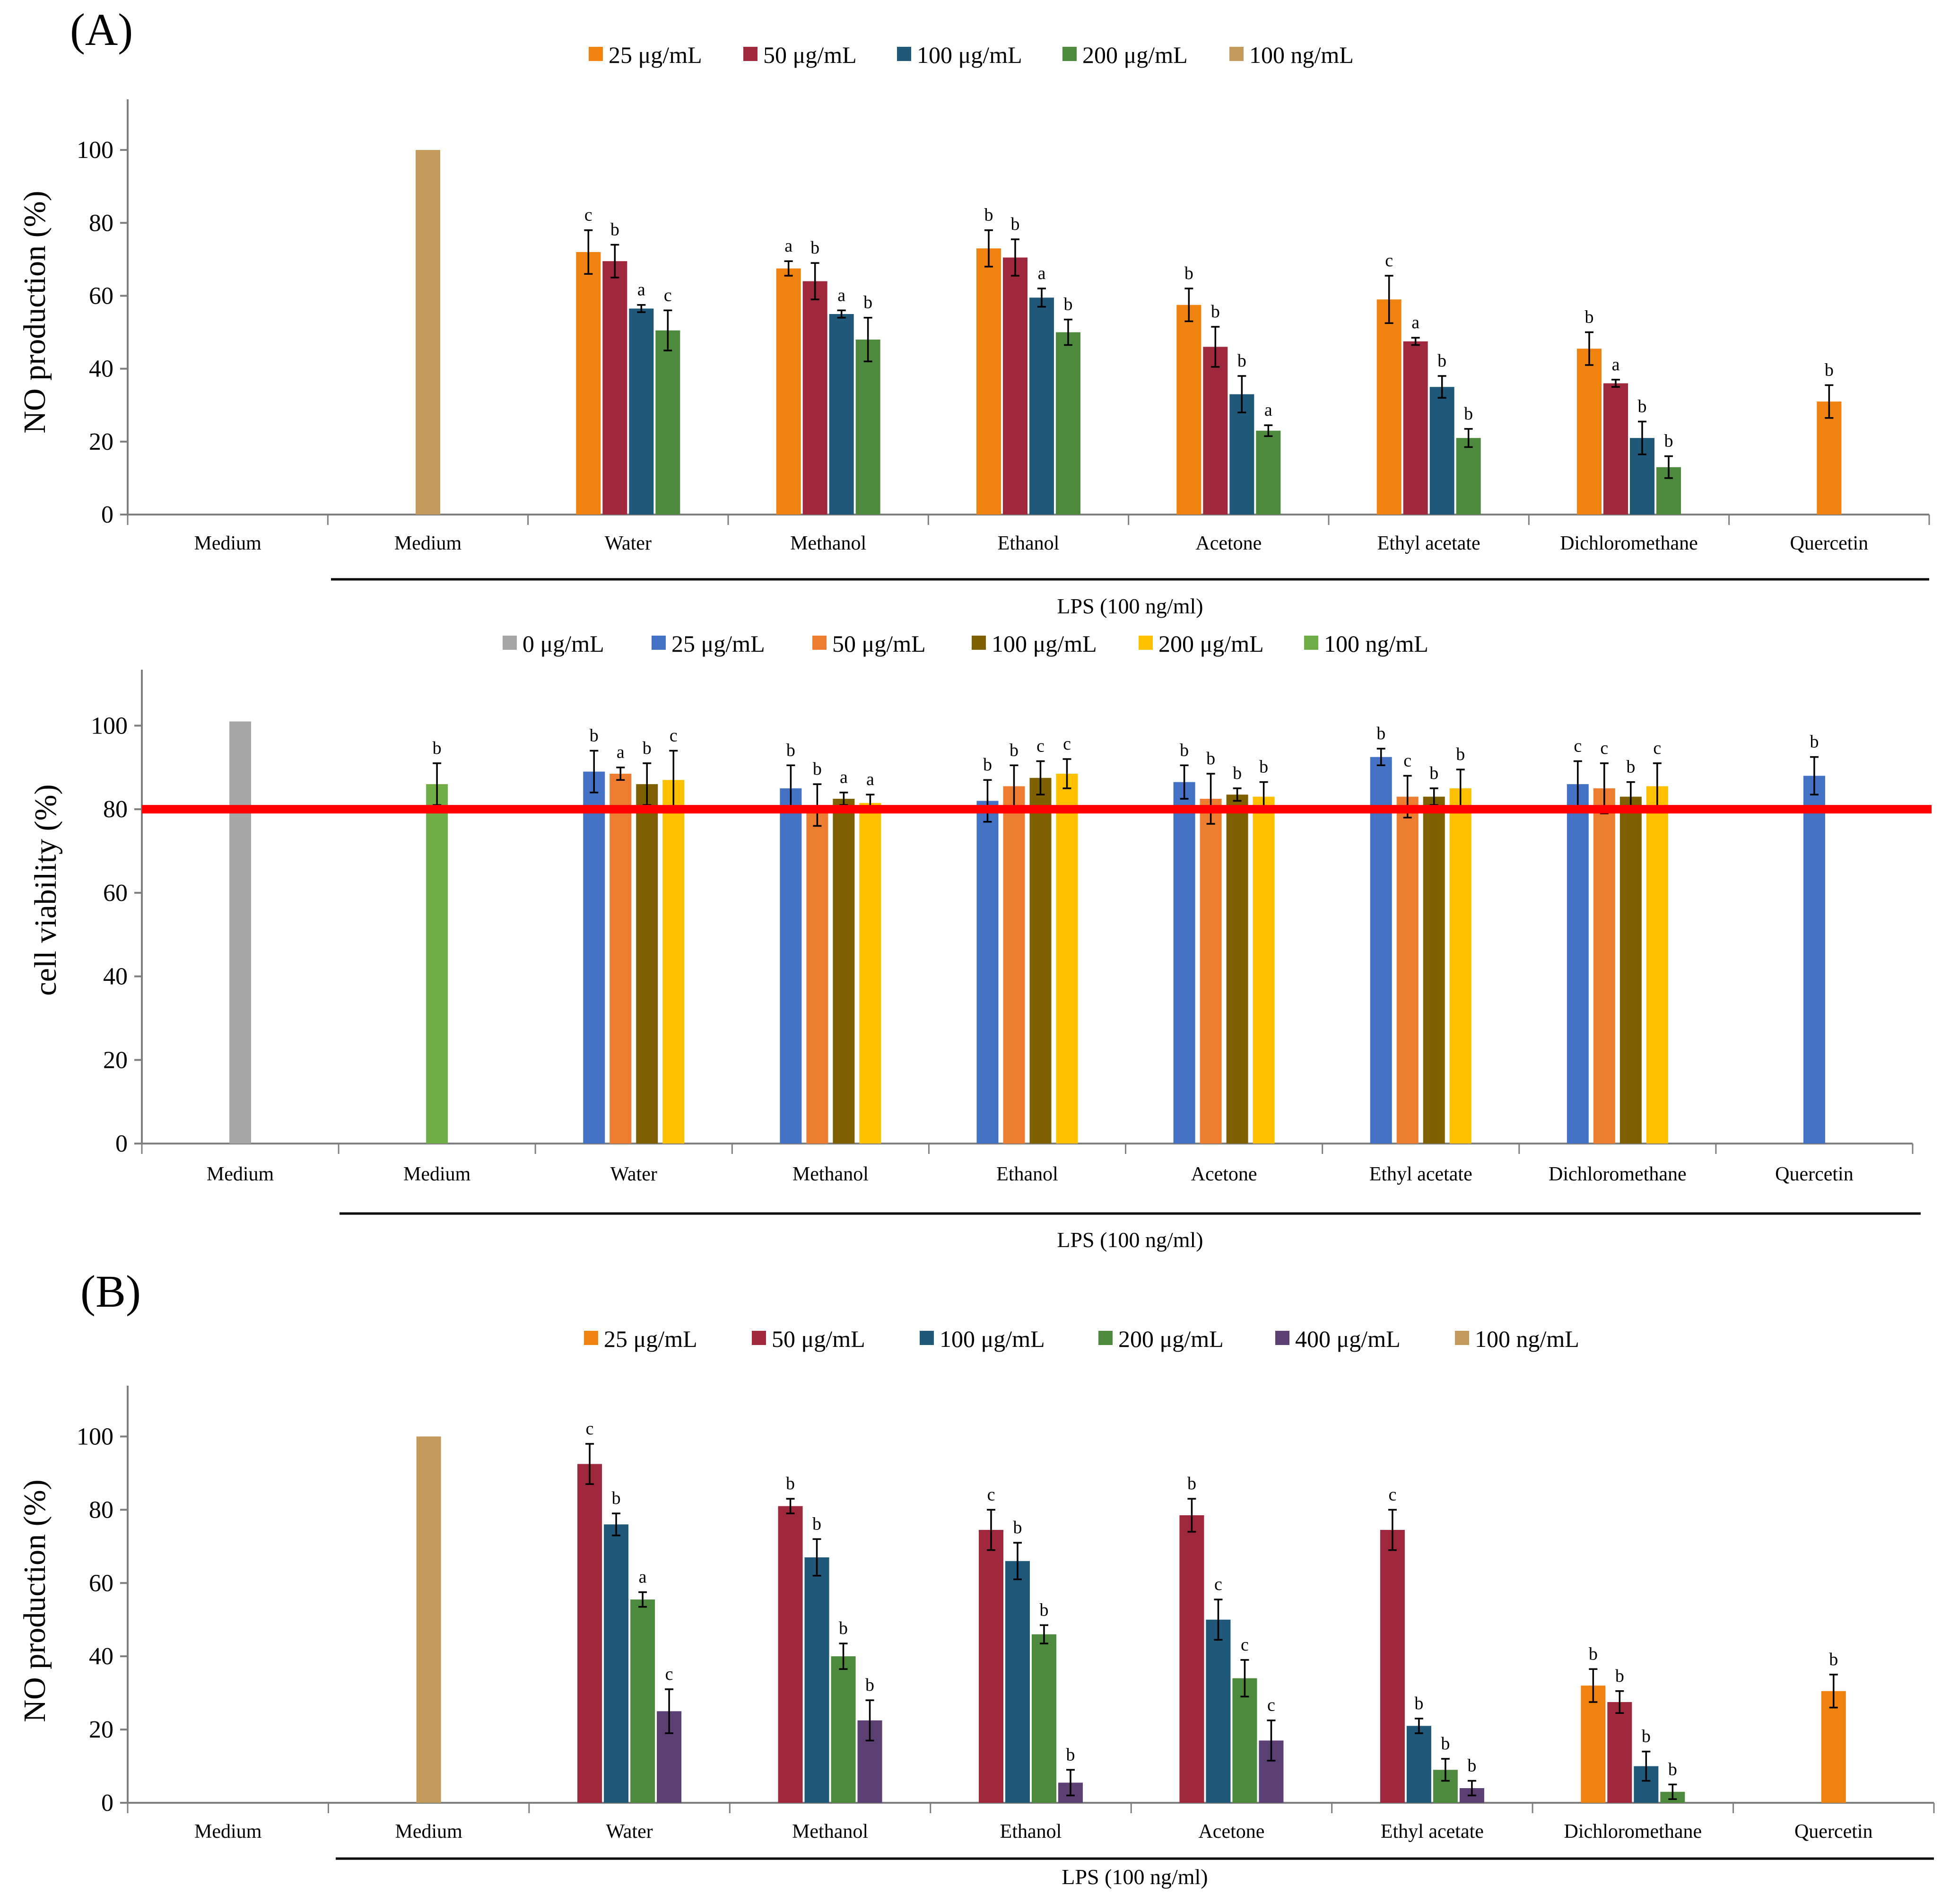  What do you see at coordinates (993, 1339) in the screenshot?
I see `legend-label: 100 μg/mL` at bounding box center [993, 1339].